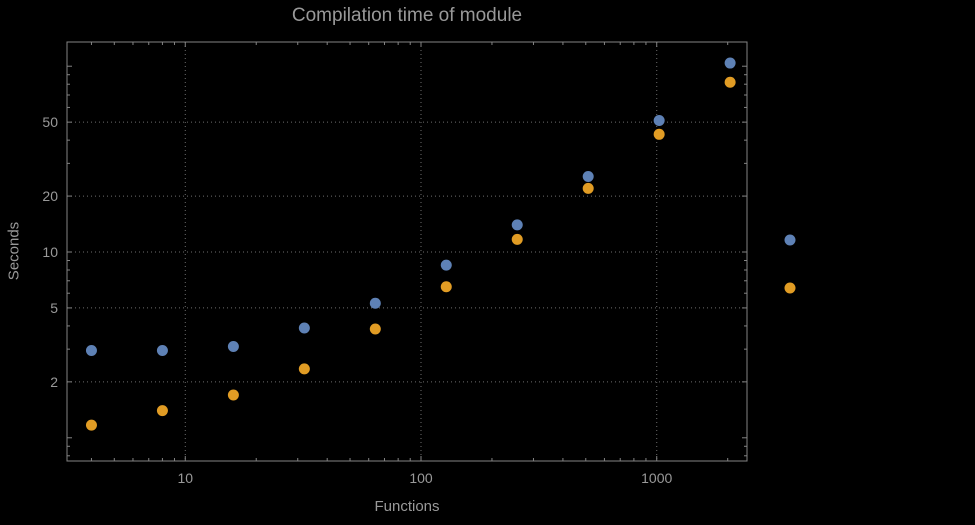 The image size is (975, 525). Describe the element at coordinates (54, 382) in the screenshot. I see `y-tick-label: 2` at that location.